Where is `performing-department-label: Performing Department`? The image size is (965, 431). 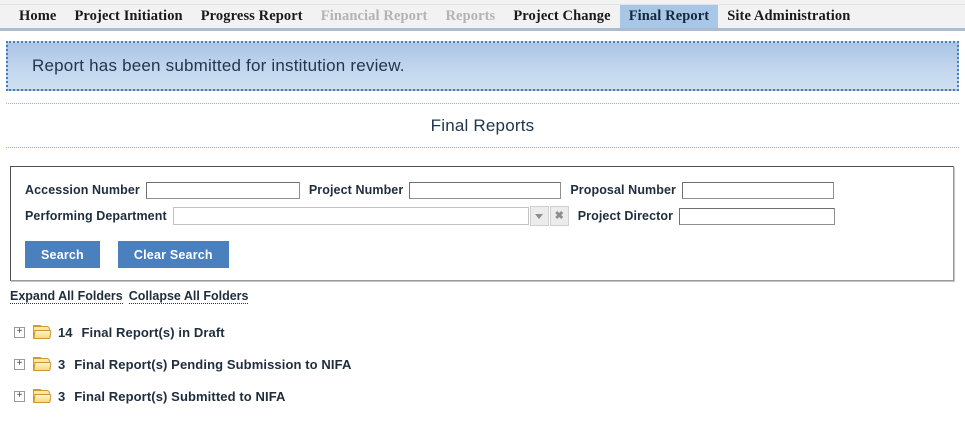
performing-department-label: Performing Department is located at coordinates (96, 216).